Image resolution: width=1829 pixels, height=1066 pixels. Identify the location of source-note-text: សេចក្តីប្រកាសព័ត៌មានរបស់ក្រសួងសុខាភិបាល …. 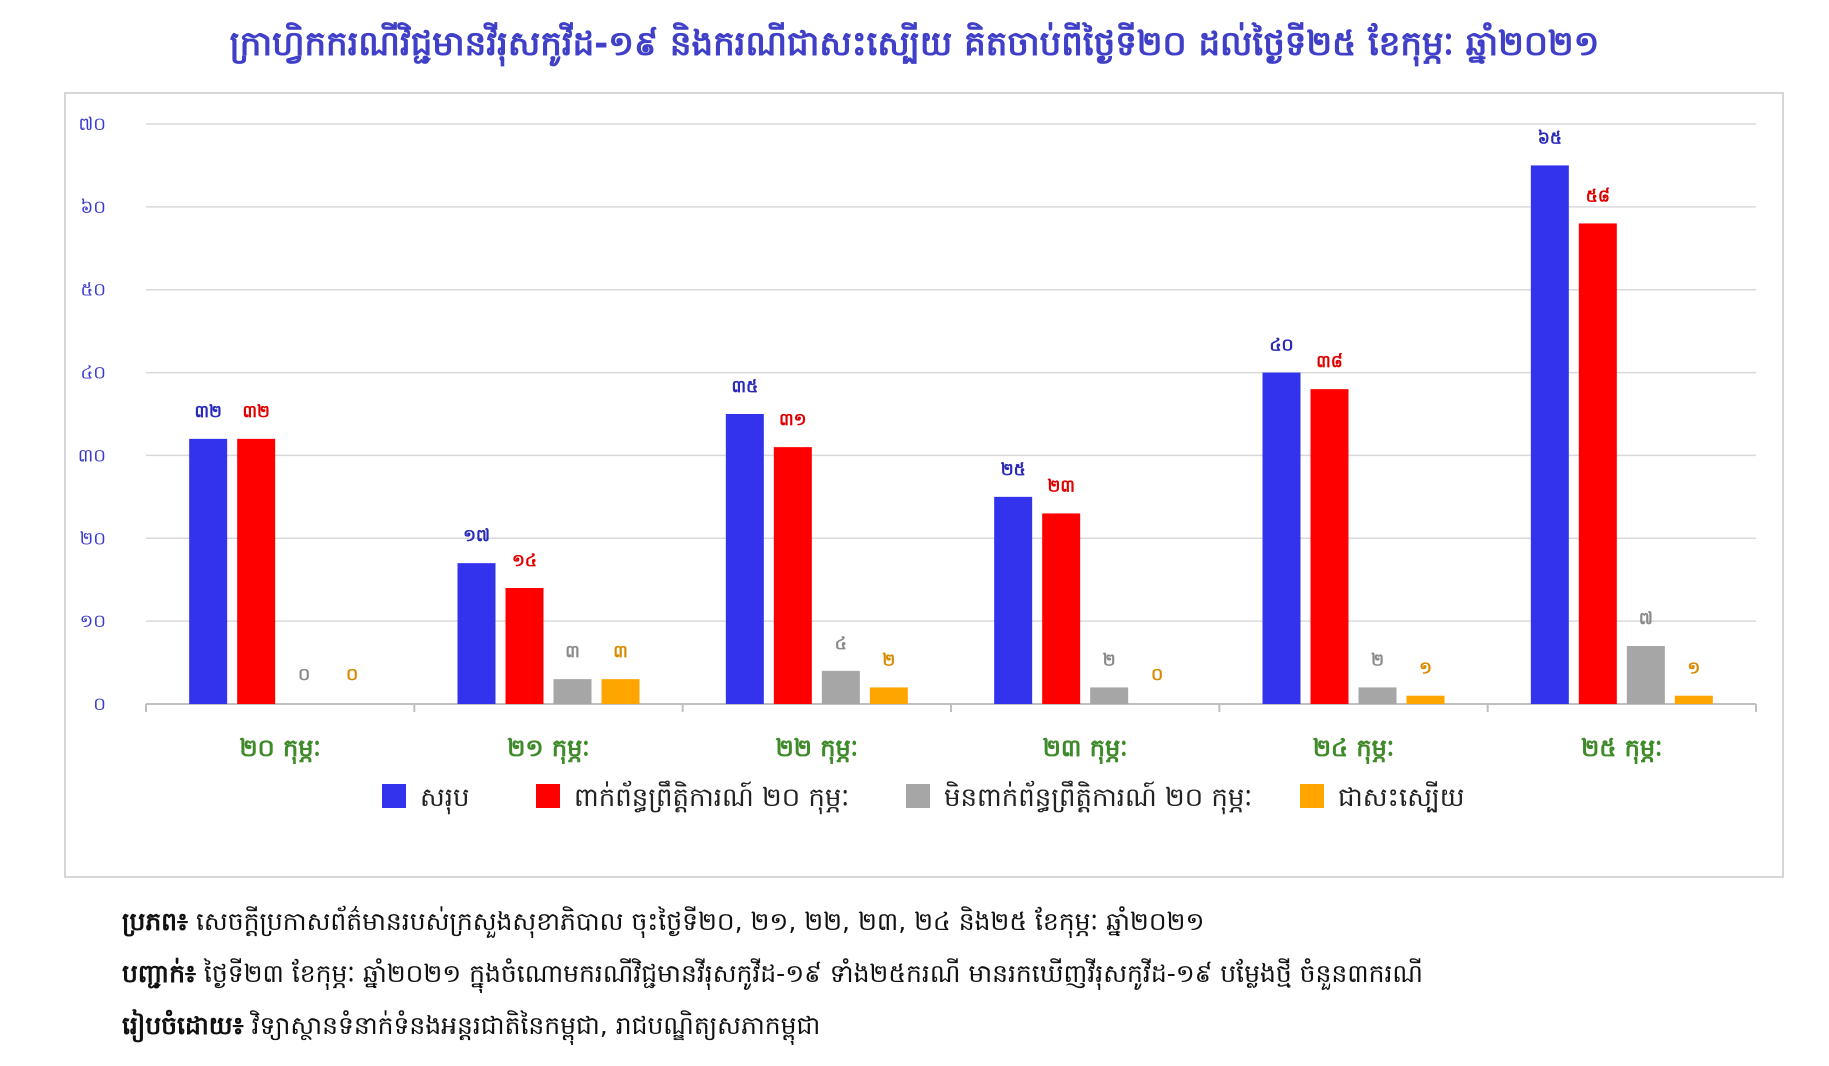
(696, 921).